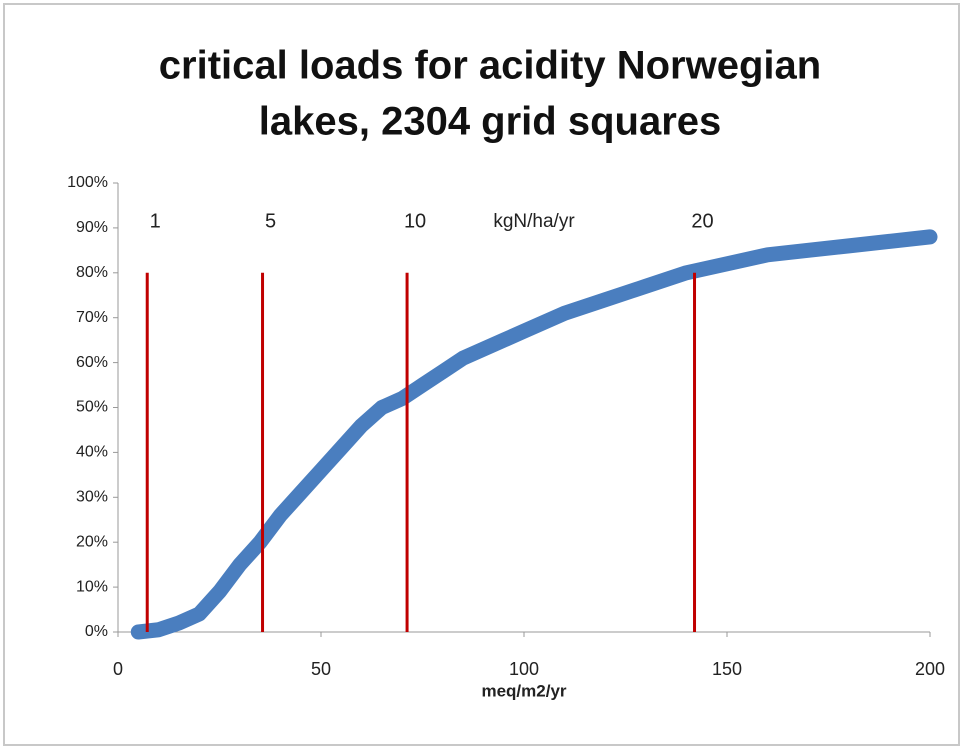 This screenshot has width=963, height=749. What do you see at coordinates (524, 669) in the screenshot?
I see `x-tick-label: 100` at bounding box center [524, 669].